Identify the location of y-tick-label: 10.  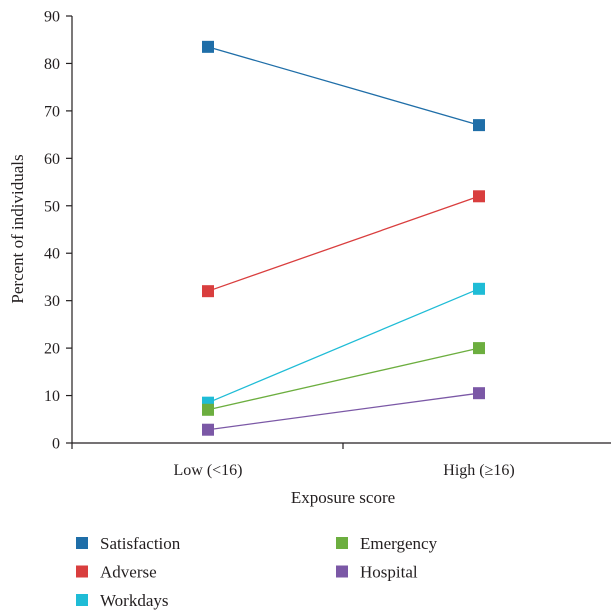
(52, 396).